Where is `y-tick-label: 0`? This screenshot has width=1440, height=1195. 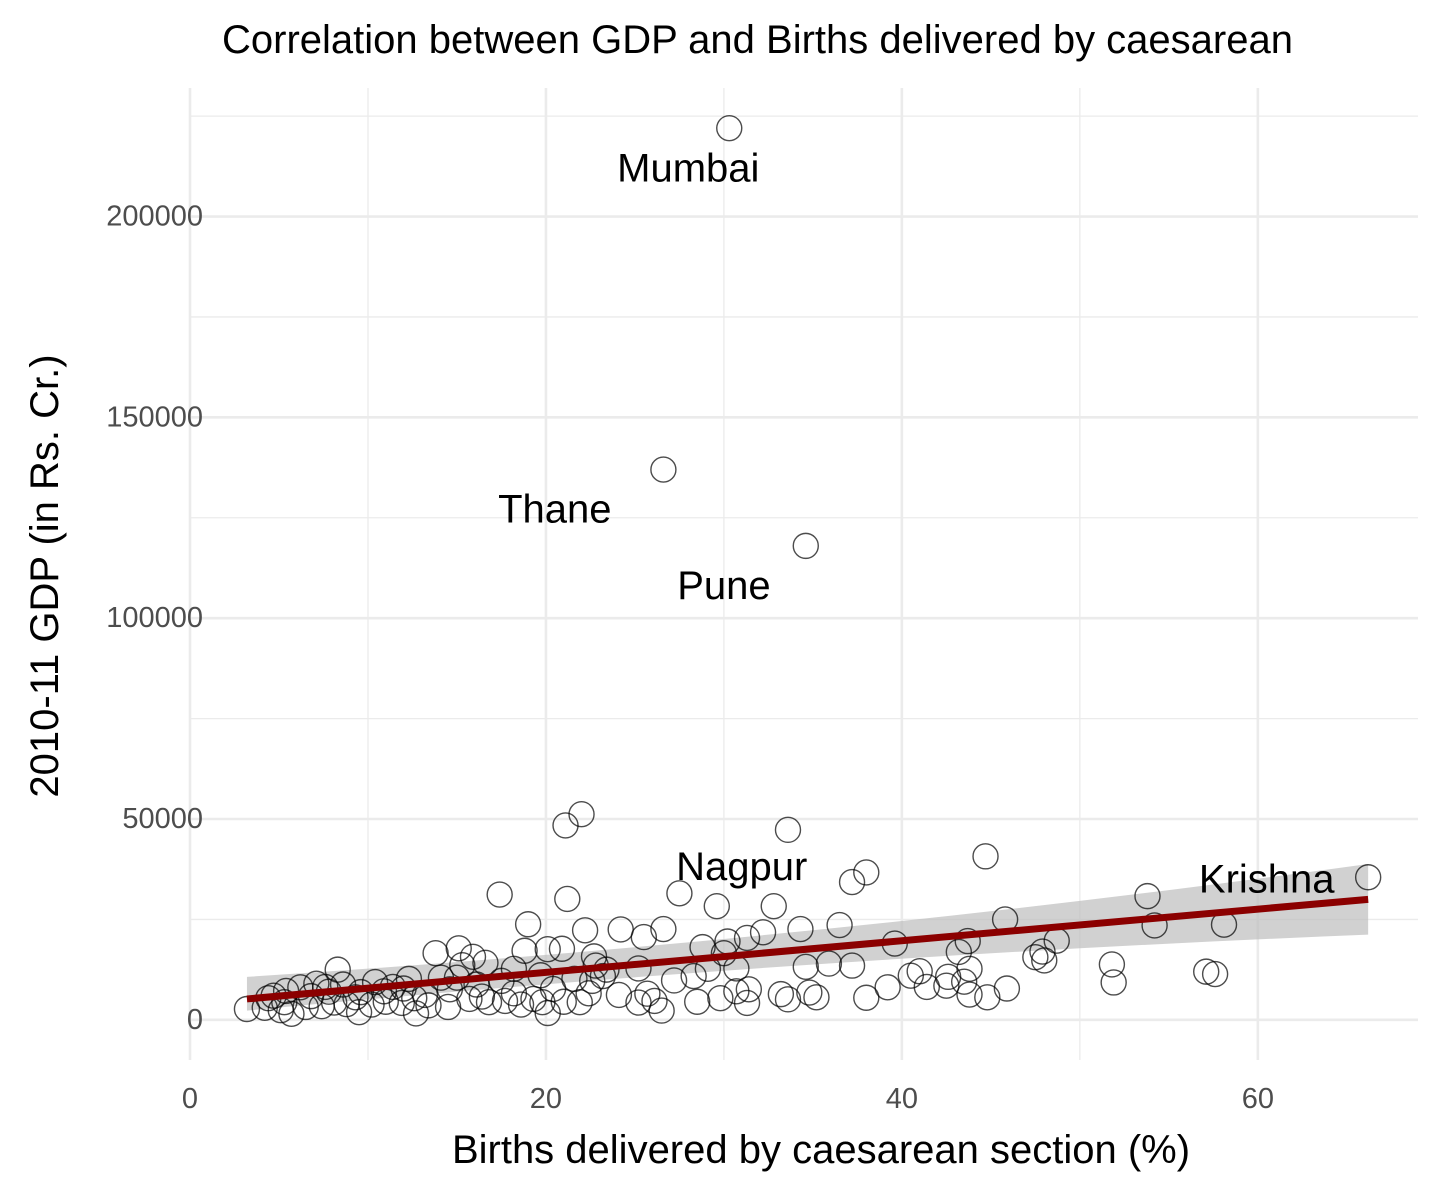 y-tick-label: 0 is located at coordinates (195, 1020).